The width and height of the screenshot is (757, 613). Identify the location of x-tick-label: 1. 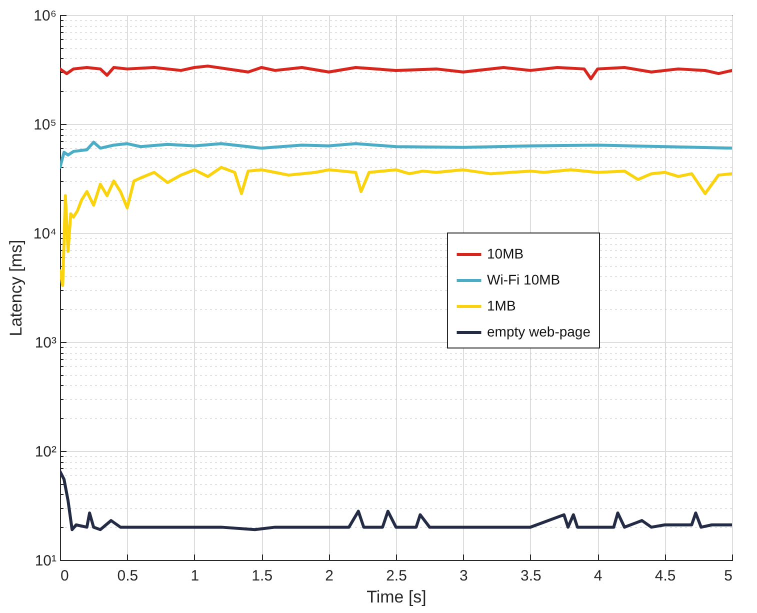
(195, 576).